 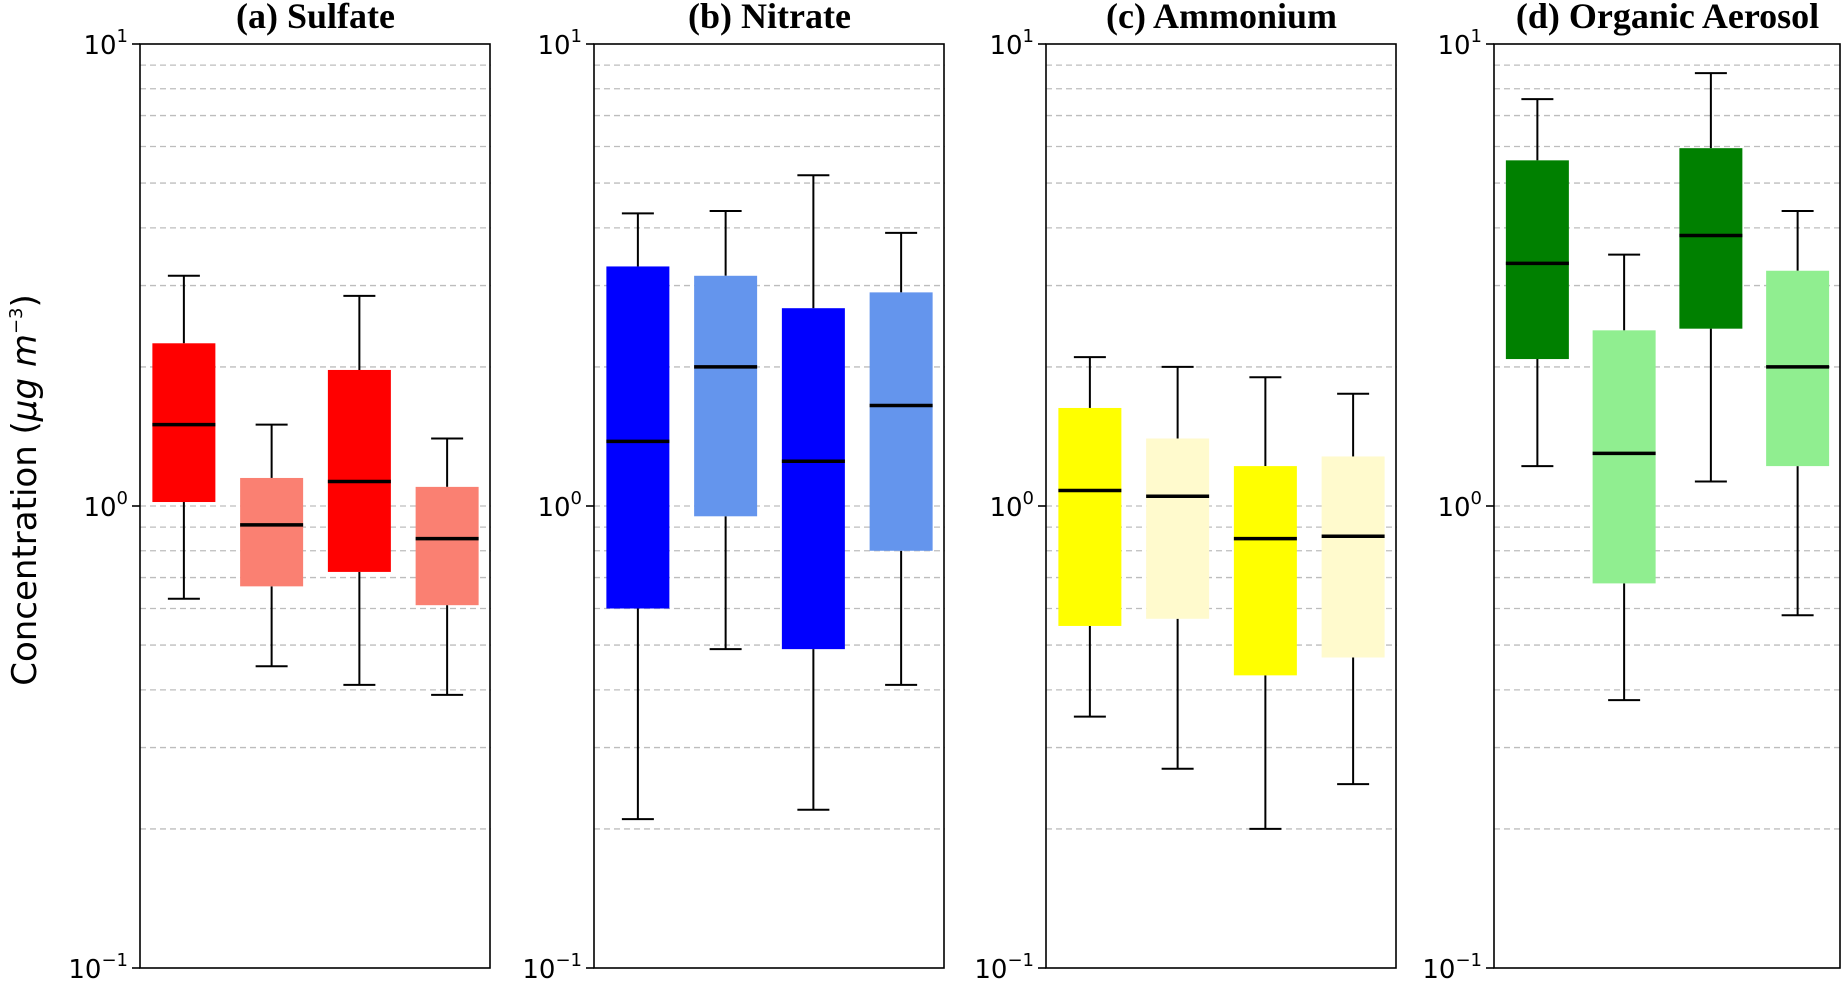 I want to click on panel-title: (a) Sulfate, so click(x=315, y=18).